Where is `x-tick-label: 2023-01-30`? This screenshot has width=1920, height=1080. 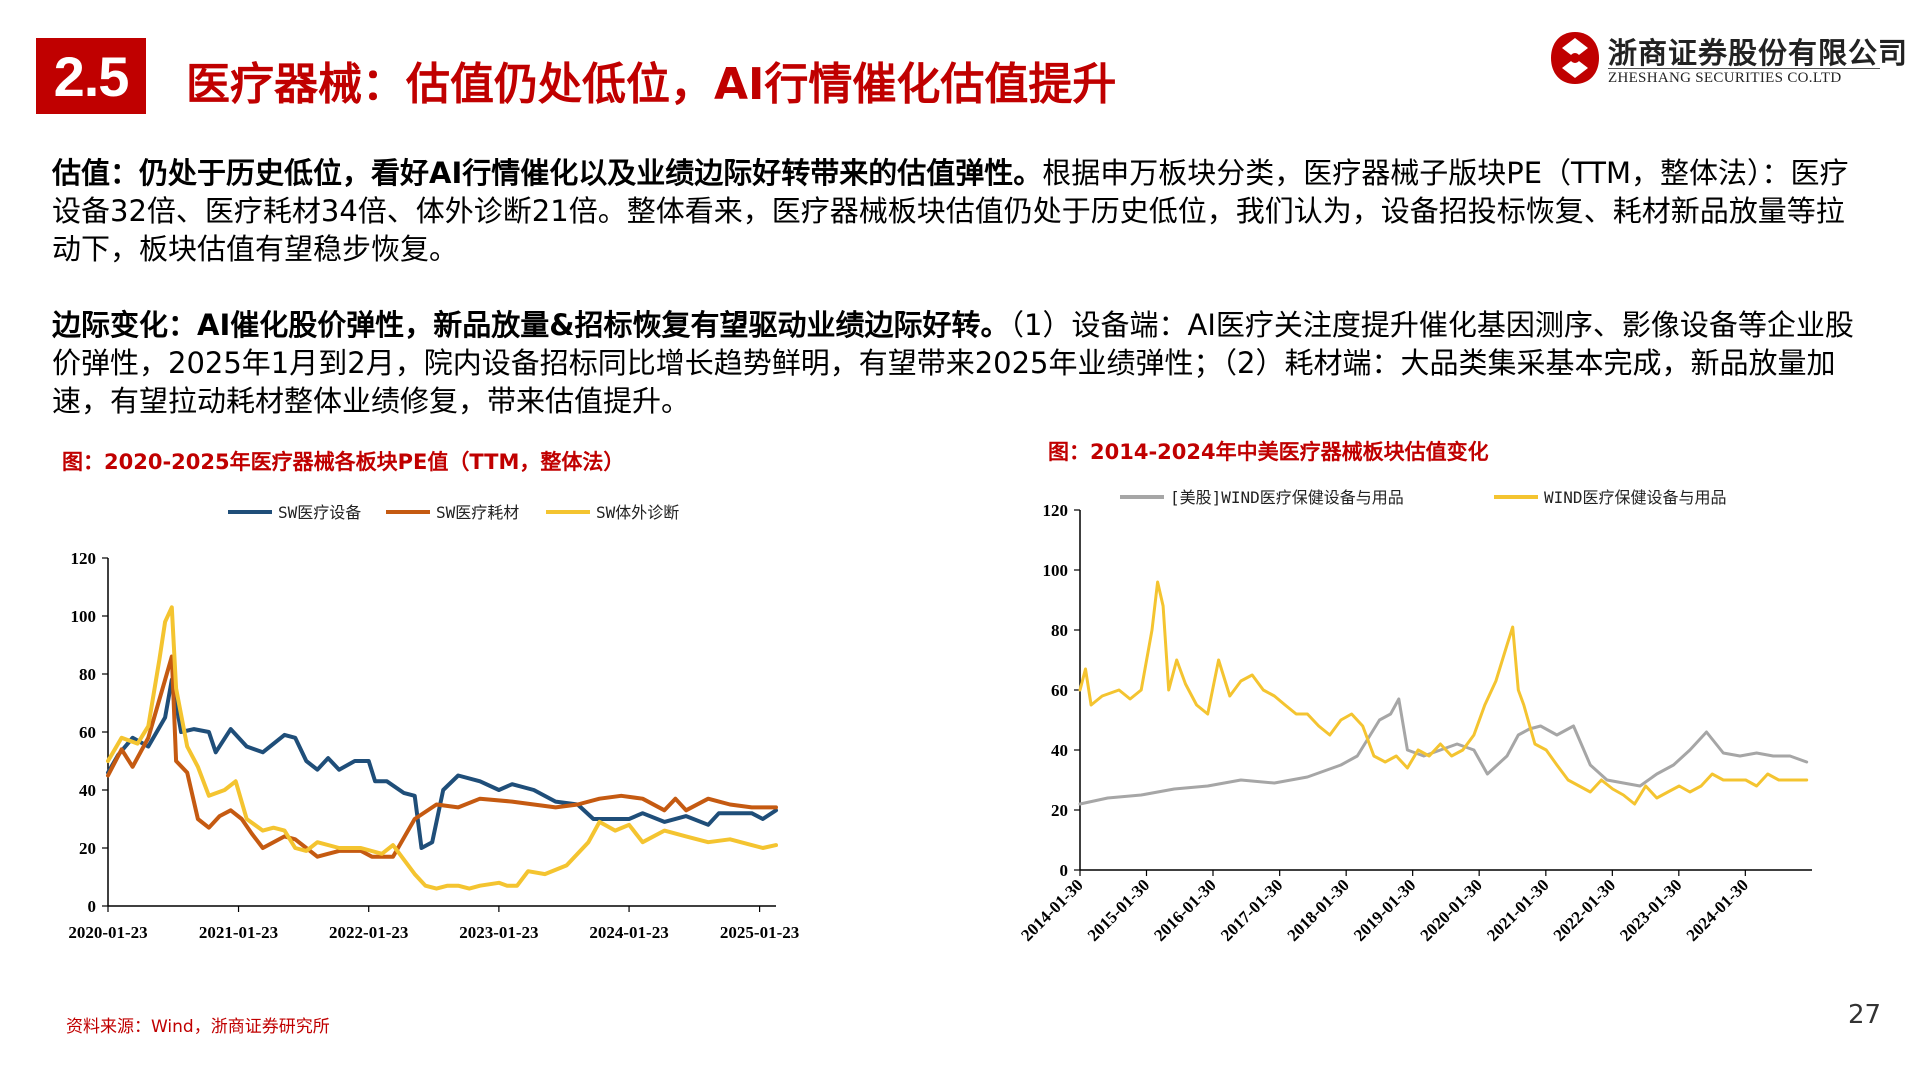 x-tick-label: 2023-01-30 is located at coordinates (1651, 910).